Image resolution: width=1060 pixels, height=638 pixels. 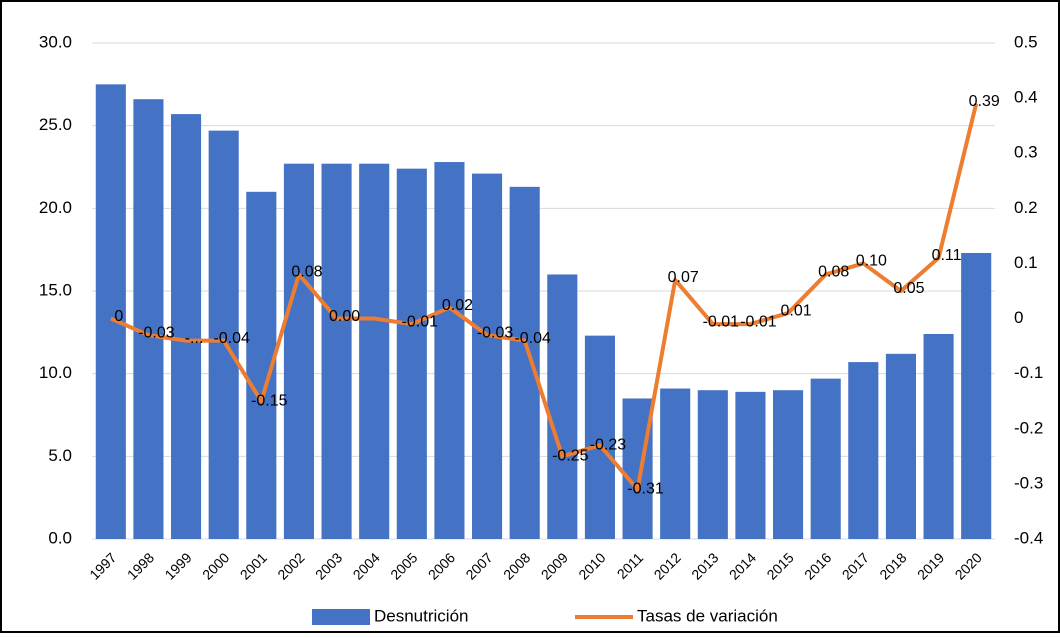 I want to click on y2-tick-label: 0.2, so click(x=1026, y=207).